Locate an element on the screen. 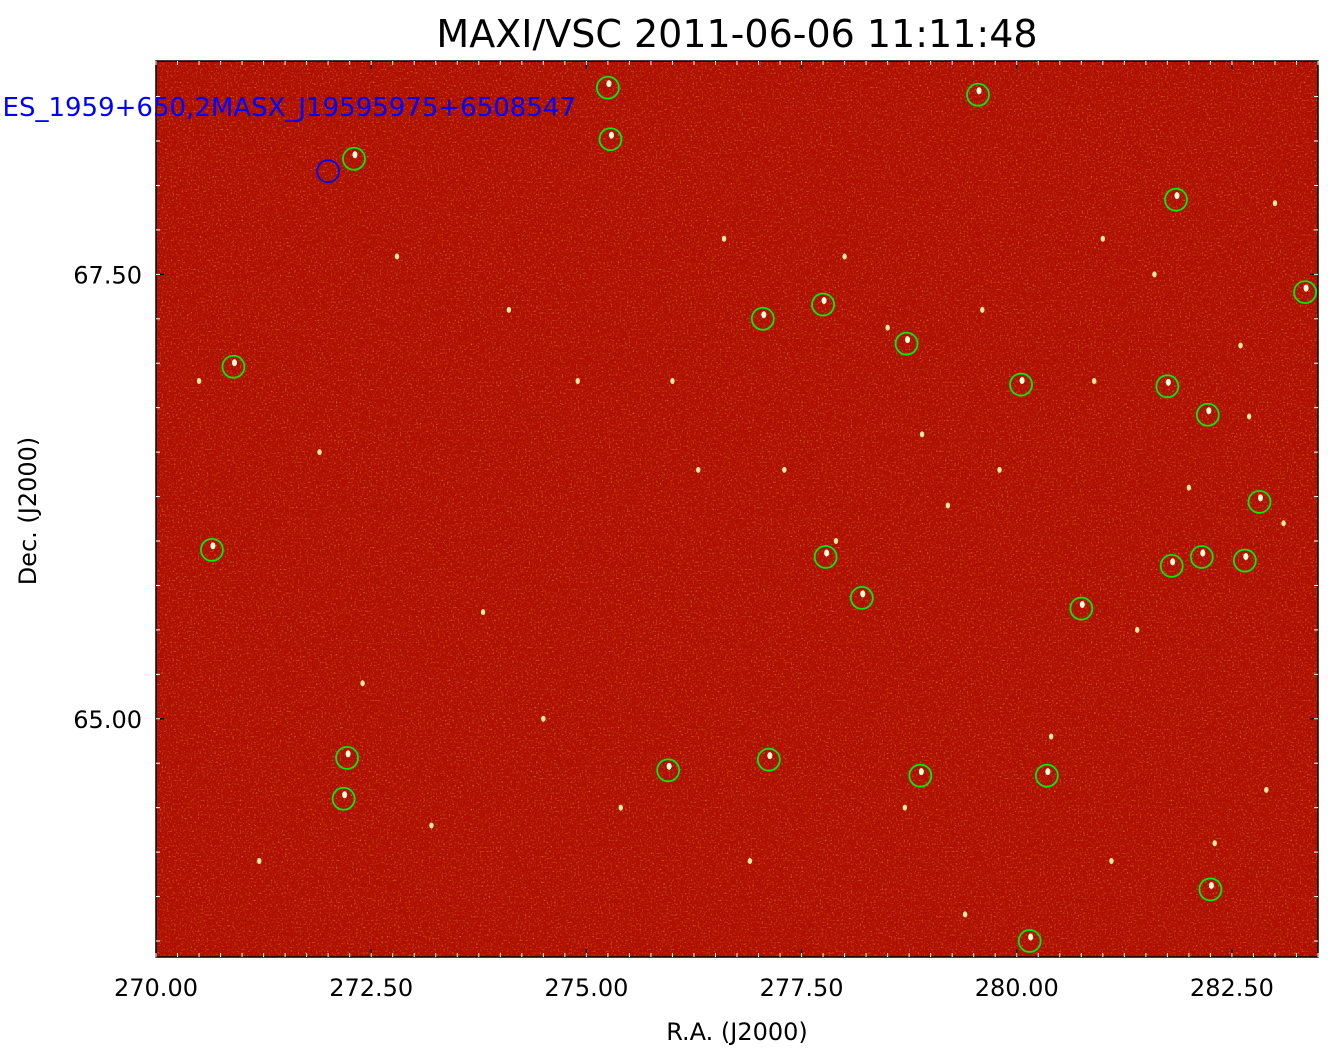  y-tick-label: 67.50 is located at coordinates (107, 275).